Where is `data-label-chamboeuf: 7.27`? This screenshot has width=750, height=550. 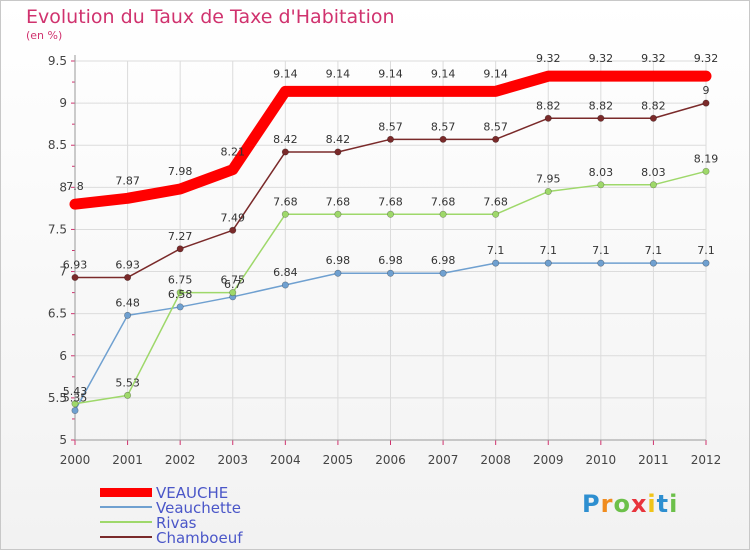 data-label-chamboeuf: 7.27 is located at coordinates (180, 236).